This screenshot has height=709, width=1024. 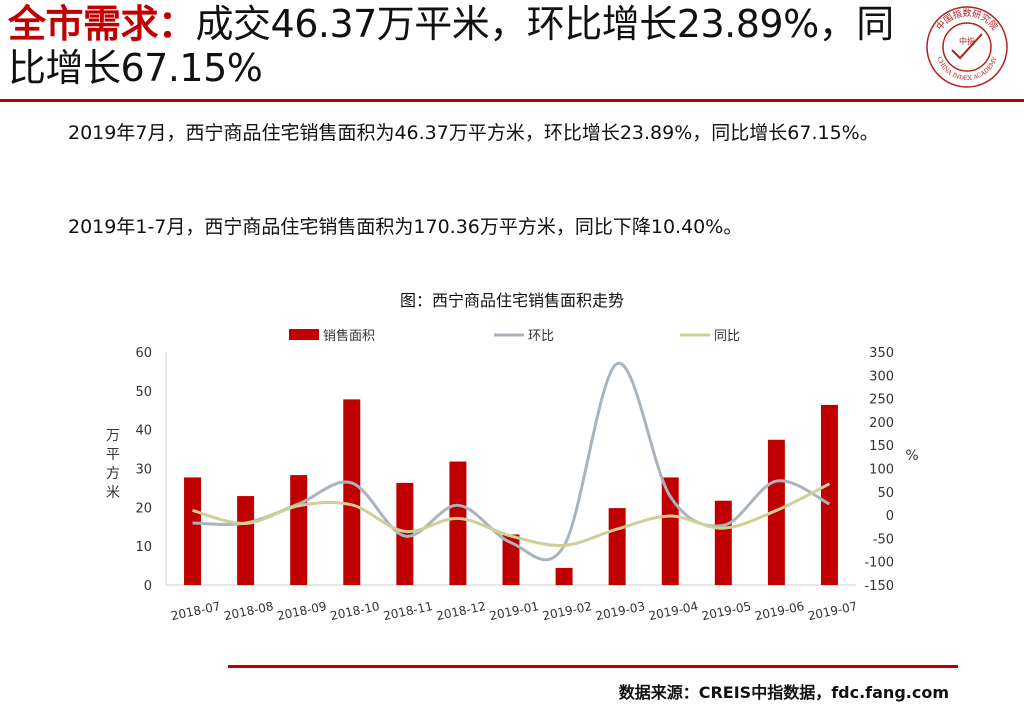 What do you see at coordinates (143, 431) in the screenshot?
I see `left-tick-label: 40` at bounding box center [143, 431].